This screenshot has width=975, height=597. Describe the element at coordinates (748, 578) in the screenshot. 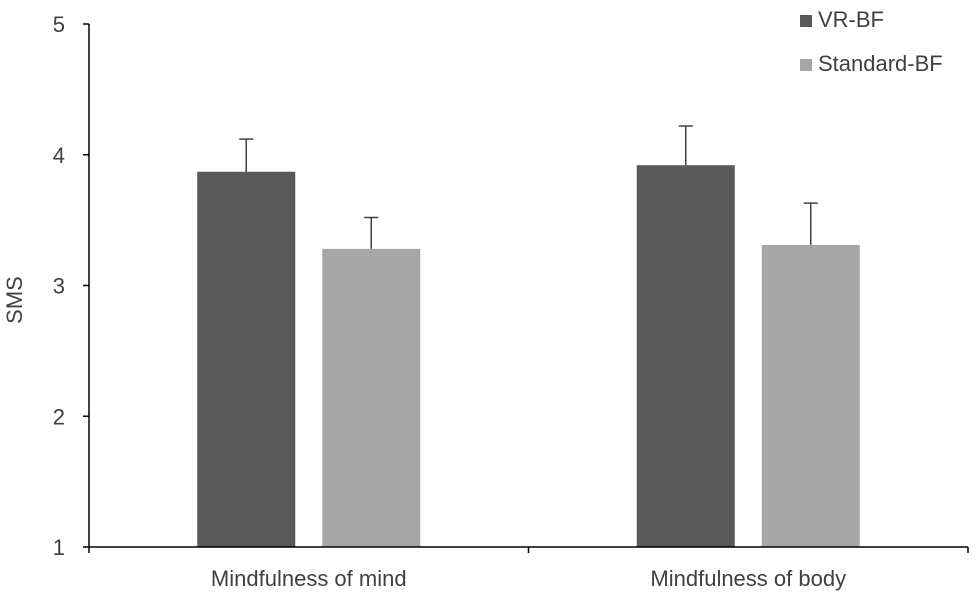

I see `x-category-label: Mindfulness of body` at that location.